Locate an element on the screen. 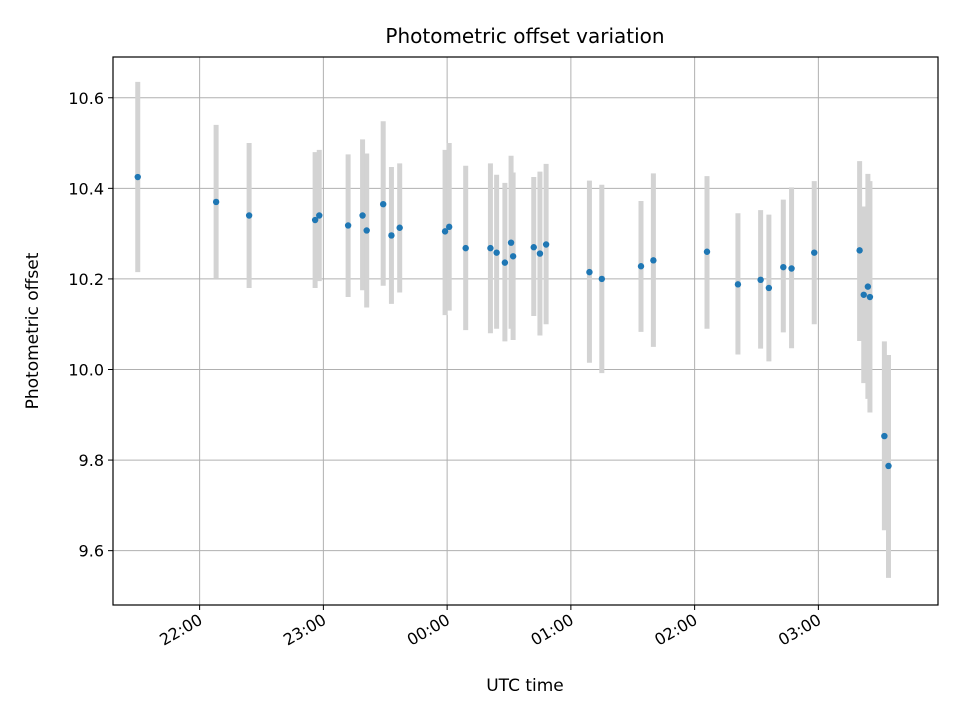  x-axis: 22:00 23:00 00:00 01:00 02:00 03:00 is located at coordinates (490, 627).